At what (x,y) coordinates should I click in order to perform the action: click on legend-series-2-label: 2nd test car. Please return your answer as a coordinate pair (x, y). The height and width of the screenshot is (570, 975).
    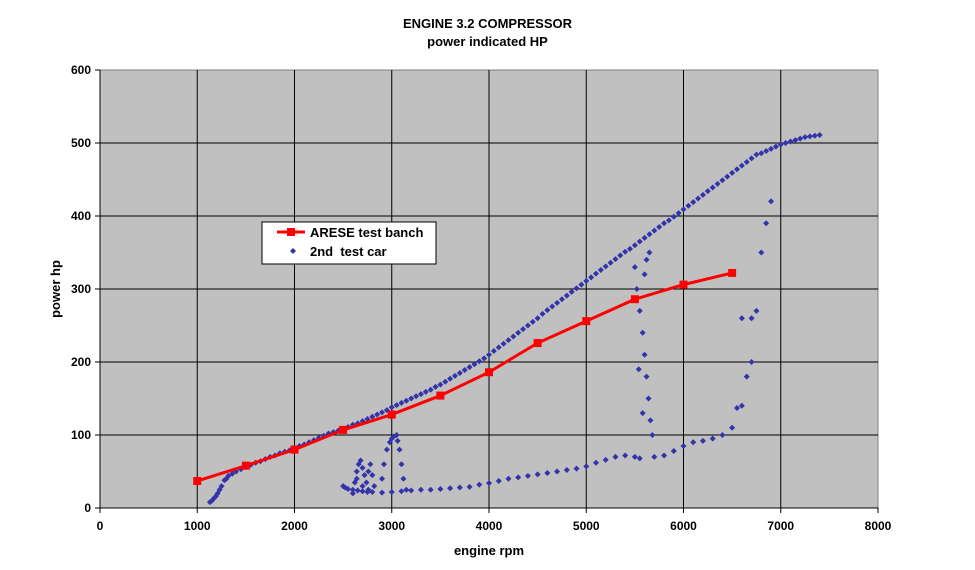
    Looking at the image, I should click on (348, 251).